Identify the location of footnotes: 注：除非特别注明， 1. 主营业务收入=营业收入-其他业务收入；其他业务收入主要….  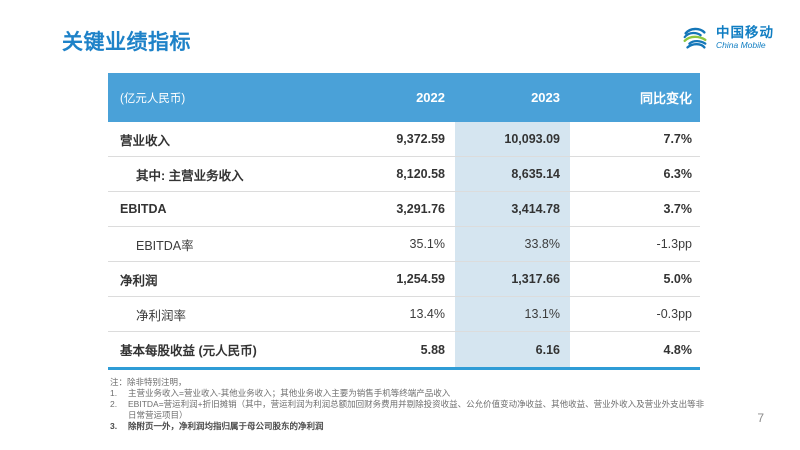
(408, 404).